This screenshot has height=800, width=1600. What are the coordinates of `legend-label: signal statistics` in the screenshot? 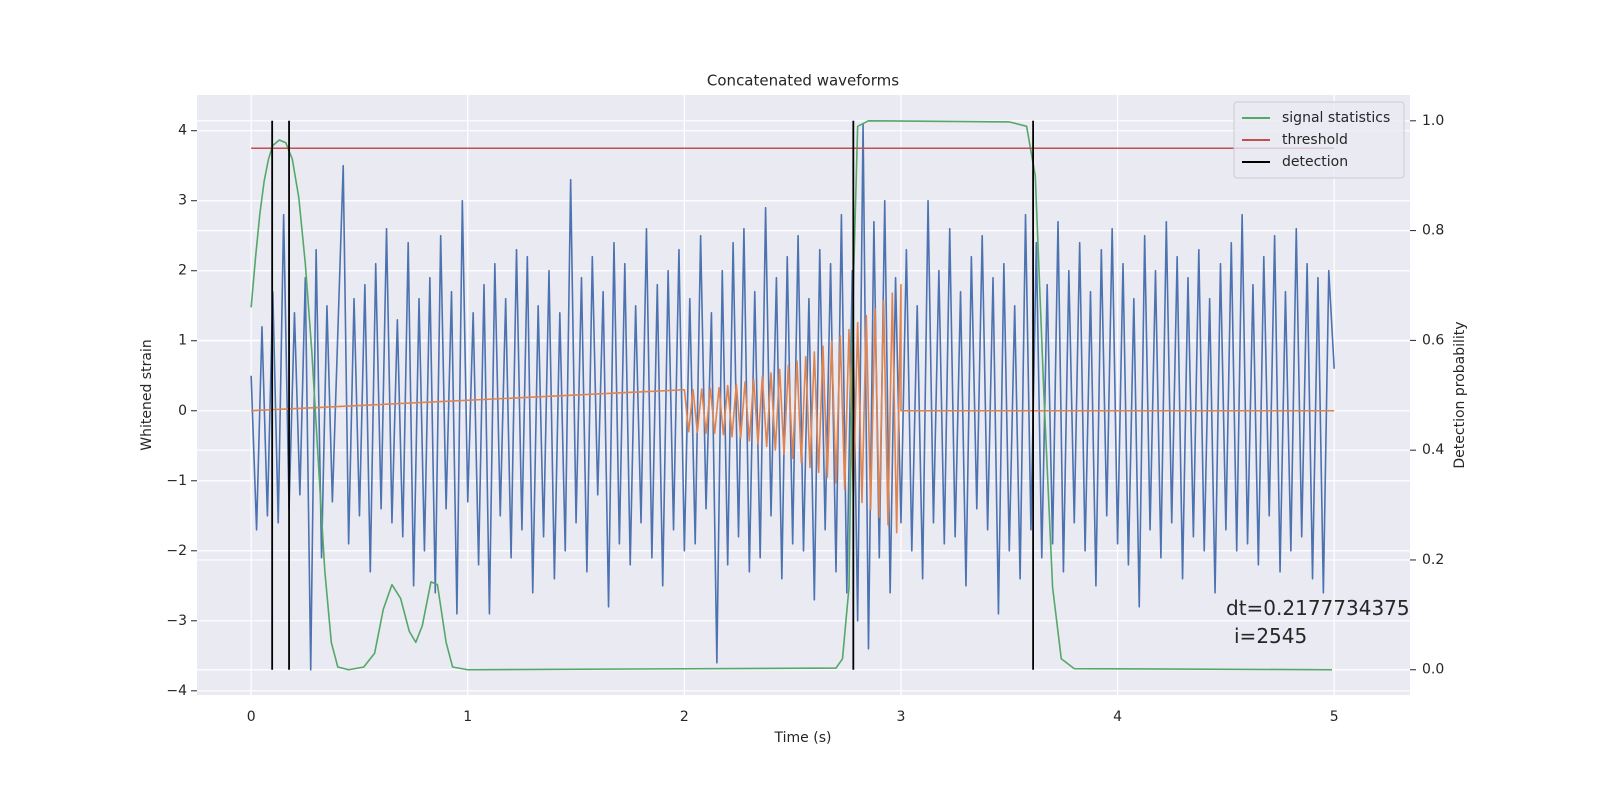 It's located at (1336, 118).